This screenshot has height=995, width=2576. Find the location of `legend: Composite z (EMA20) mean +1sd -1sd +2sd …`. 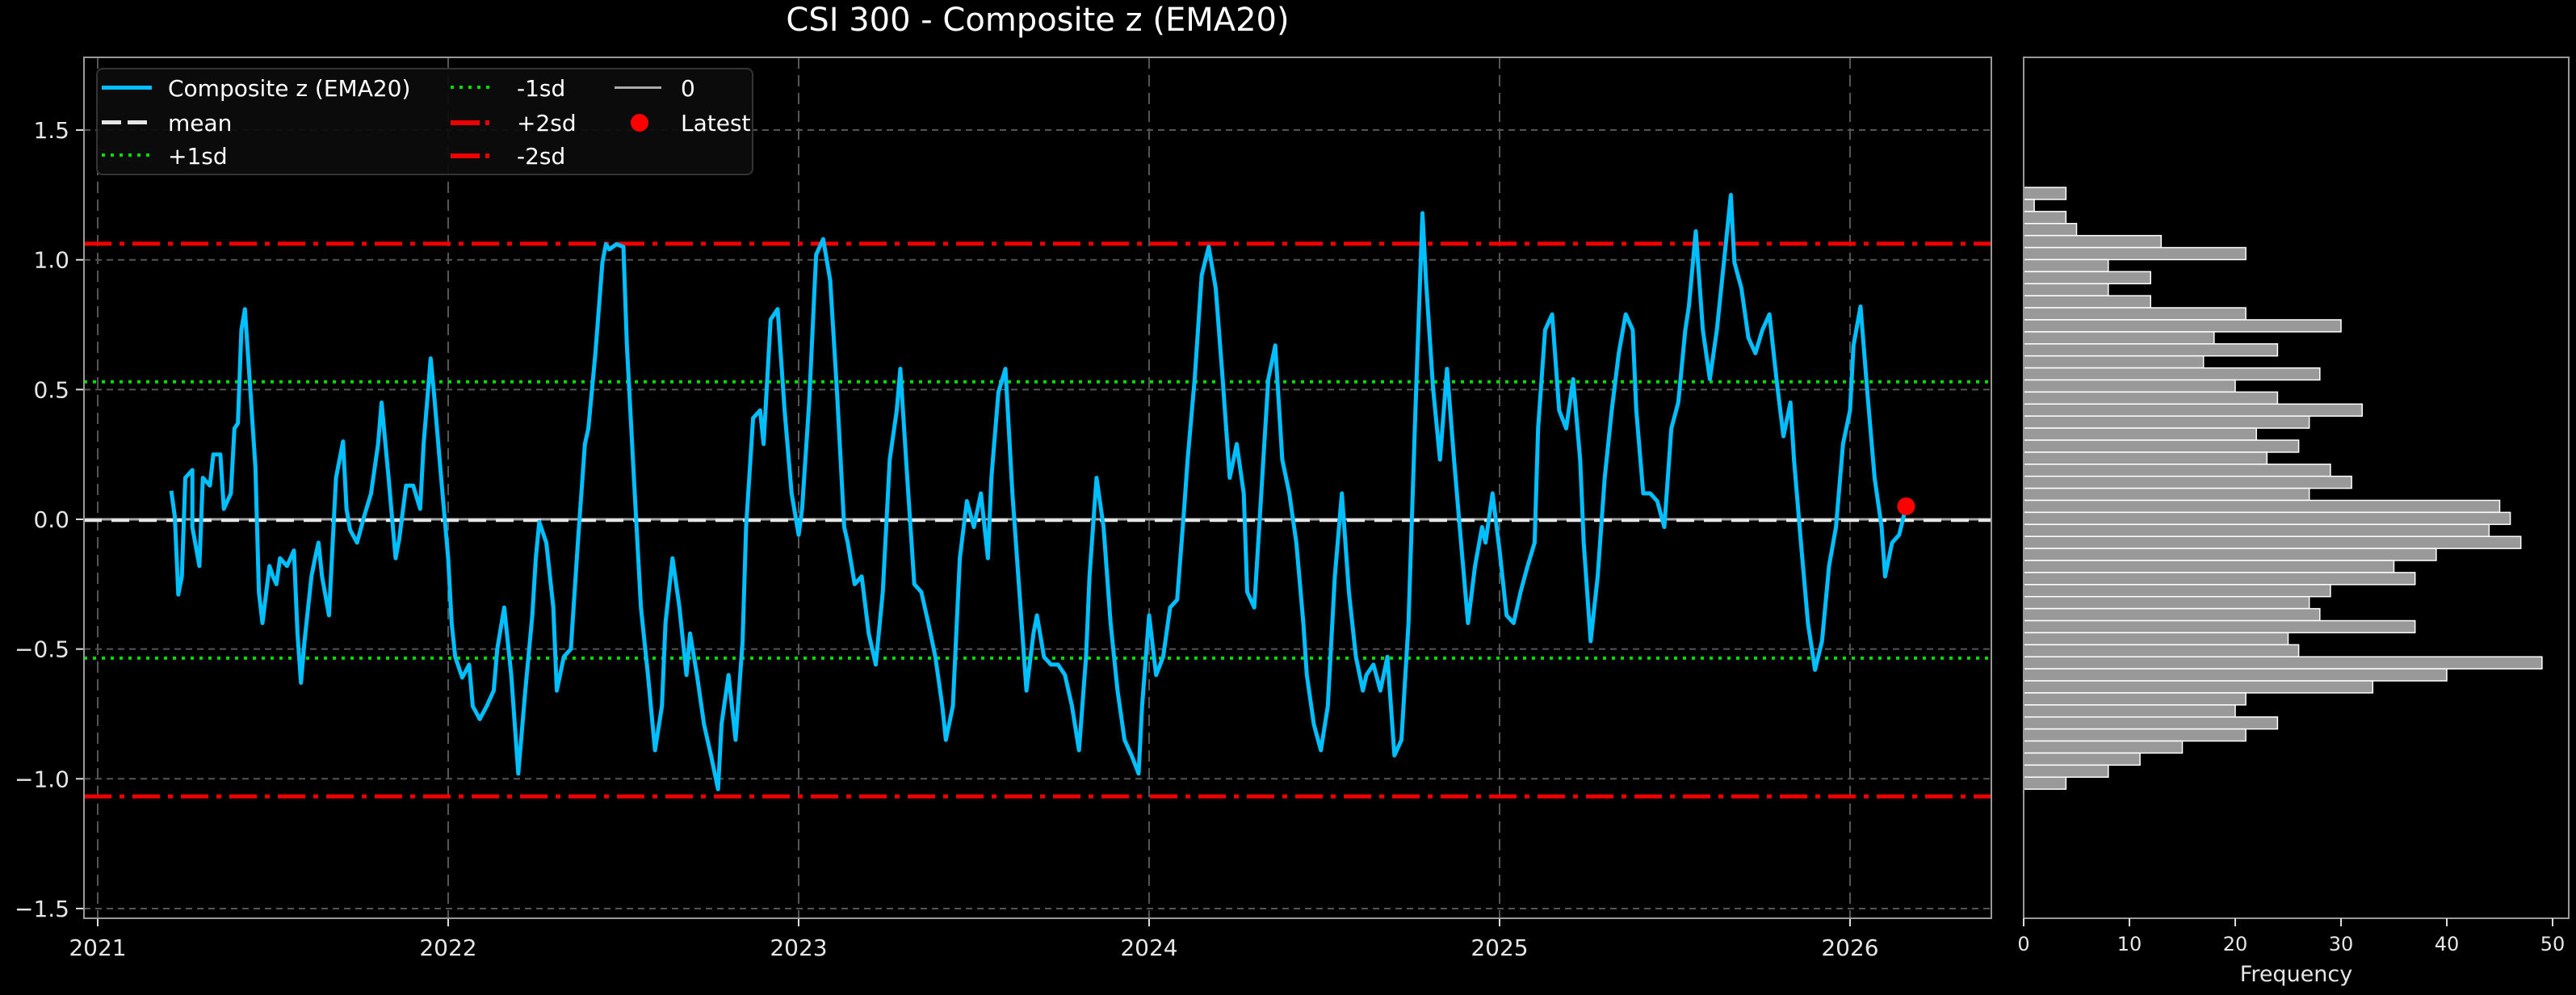

legend: Composite z (EMA20) mean +1sd -1sd +2sd … is located at coordinates (425, 121).